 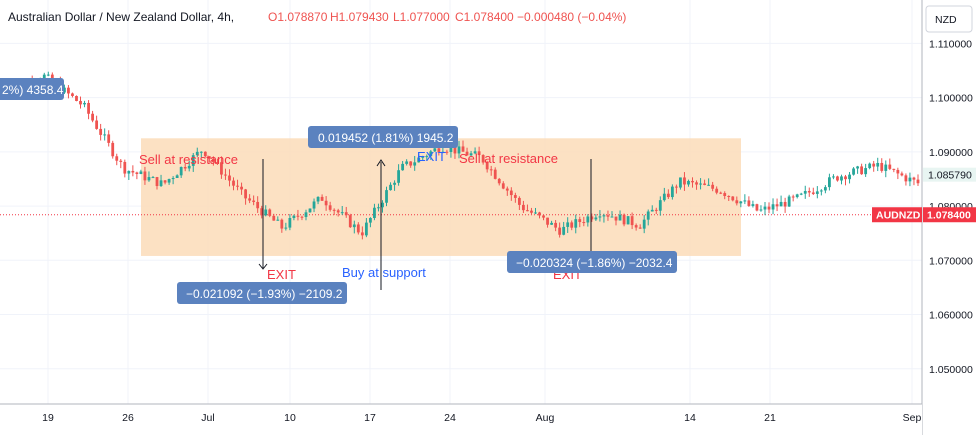 What do you see at coordinates (592, 262) in the screenshot?
I see `measure-box-4: −0.020324 (−1.86%) −2032.4` at bounding box center [592, 262].